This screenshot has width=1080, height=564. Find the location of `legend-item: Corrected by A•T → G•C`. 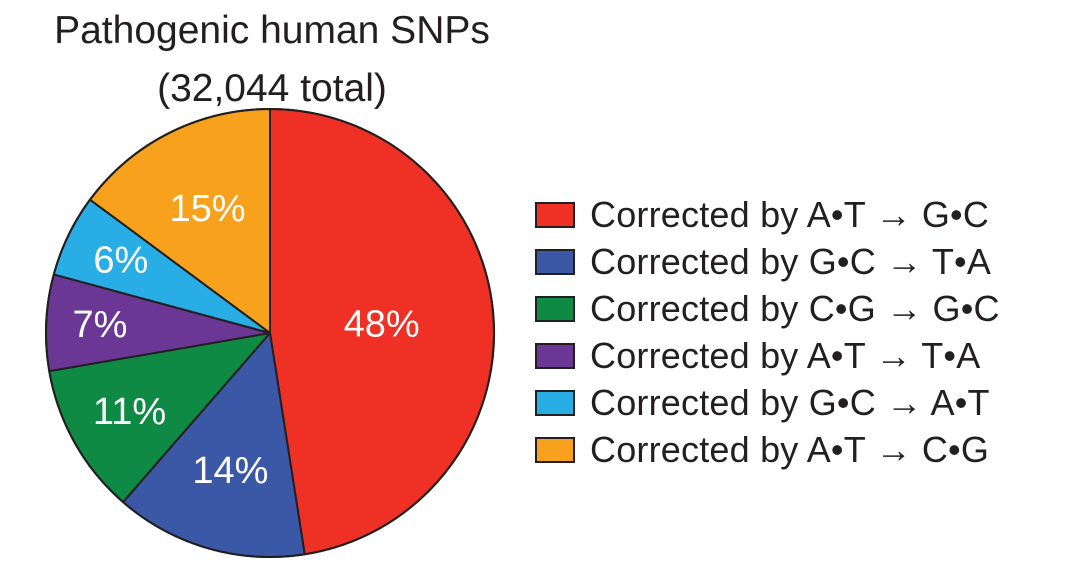

legend-item: Corrected by A•T → G•C is located at coordinates (767, 214).